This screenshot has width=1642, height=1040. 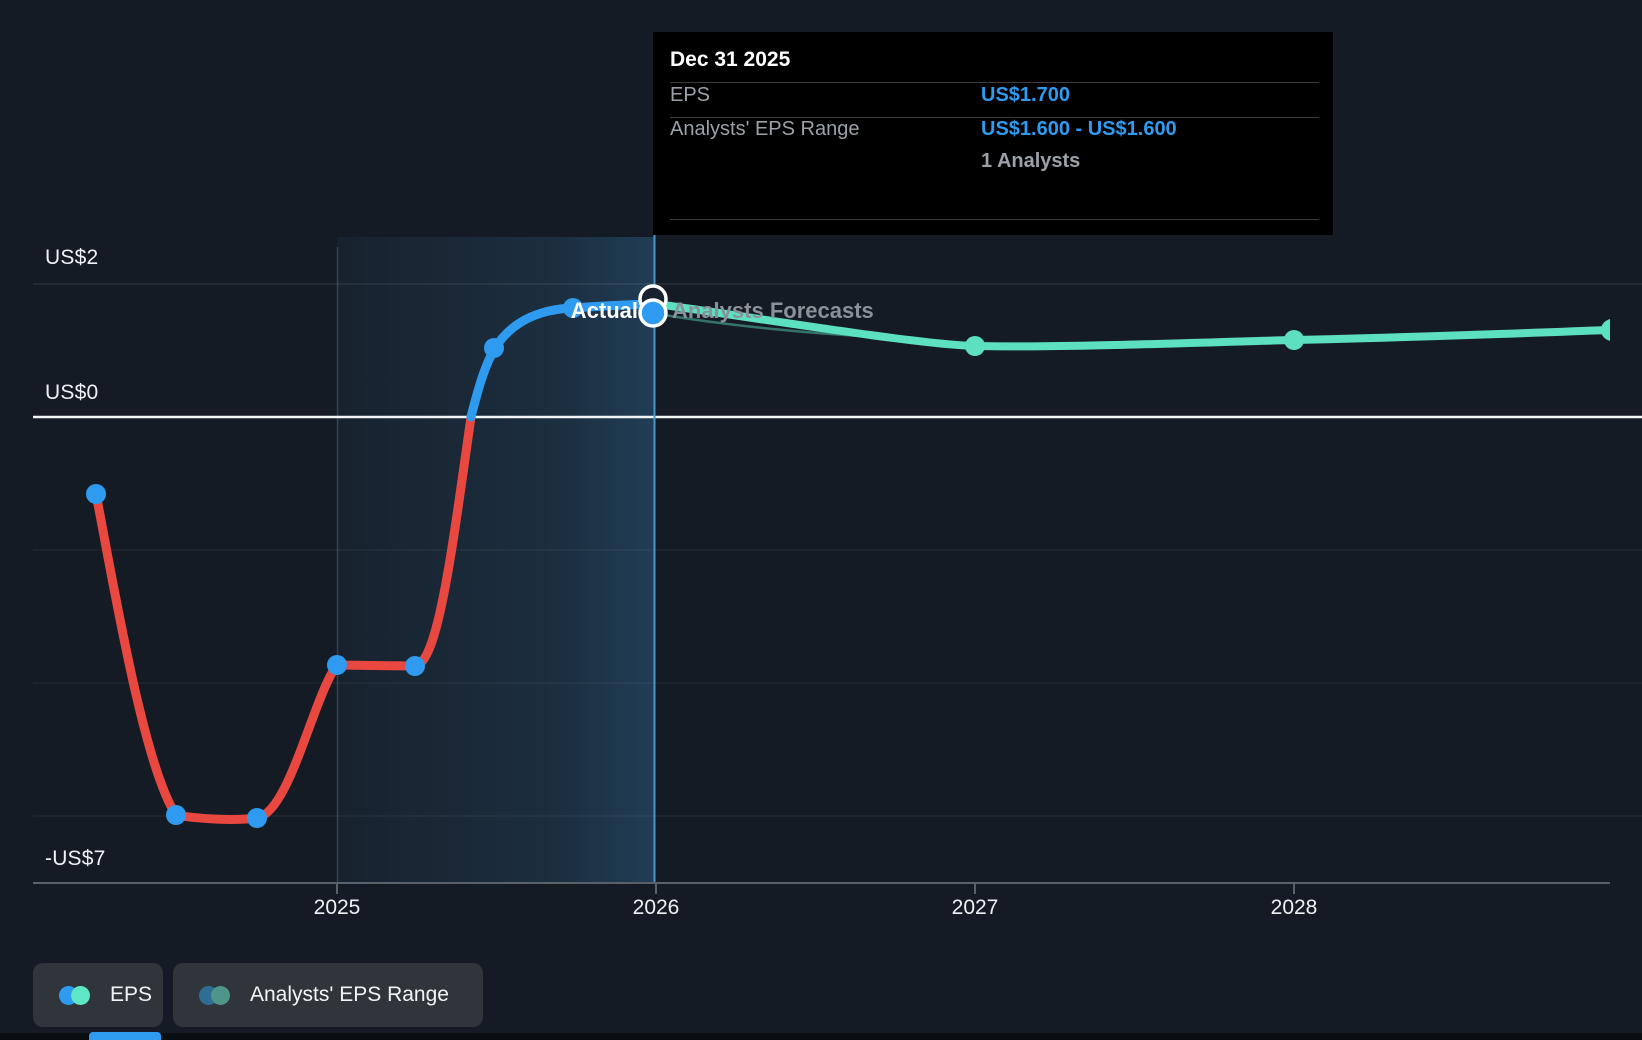 I want to click on bottom-bar-fragment, so click(x=821, y=1036).